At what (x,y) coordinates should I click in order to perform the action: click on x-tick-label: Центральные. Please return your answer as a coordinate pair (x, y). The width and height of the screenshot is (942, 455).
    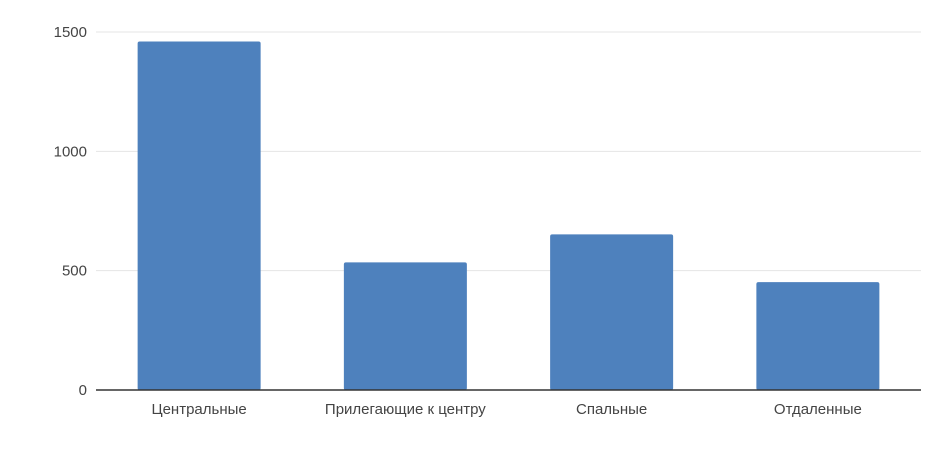
    Looking at the image, I should click on (198, 409).